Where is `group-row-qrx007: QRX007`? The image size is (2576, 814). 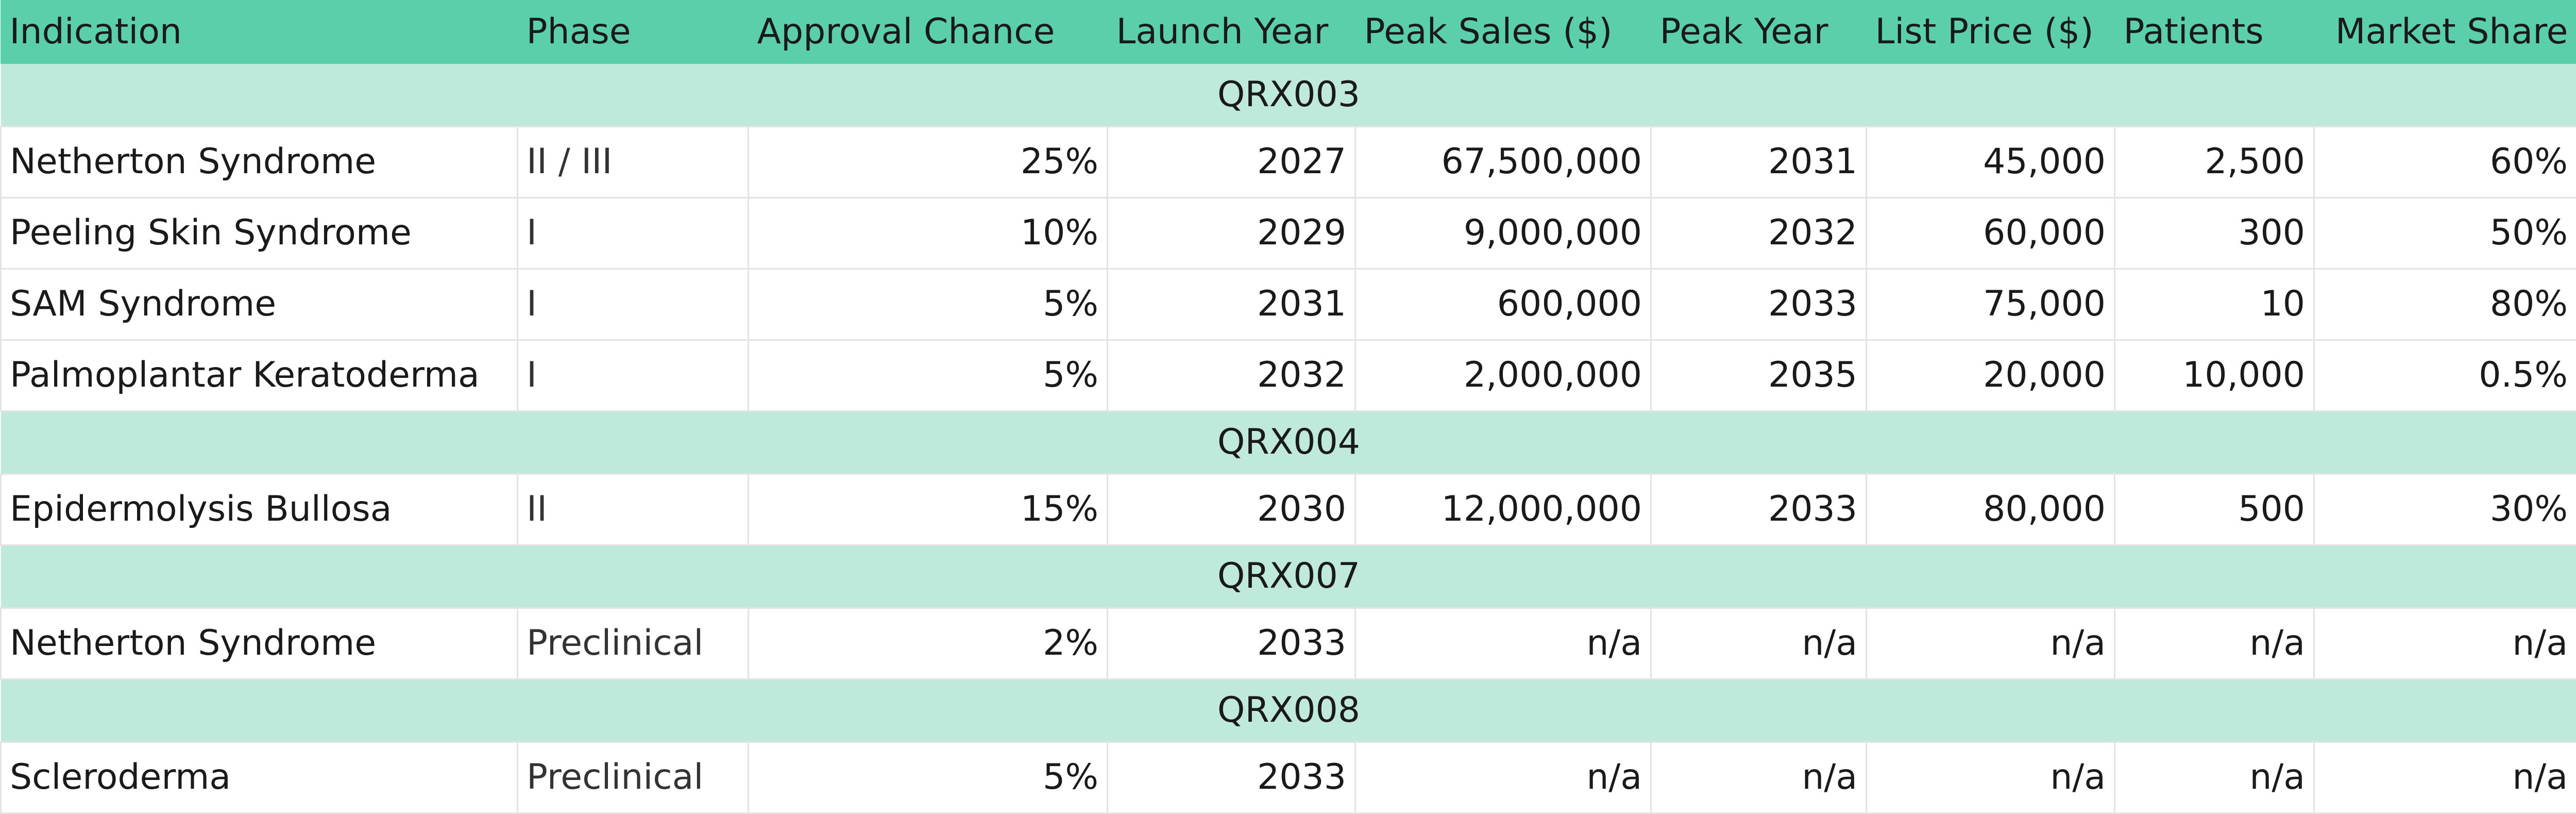 group-row-qrx007: QRX007 is located at coordinates (1288, 576).